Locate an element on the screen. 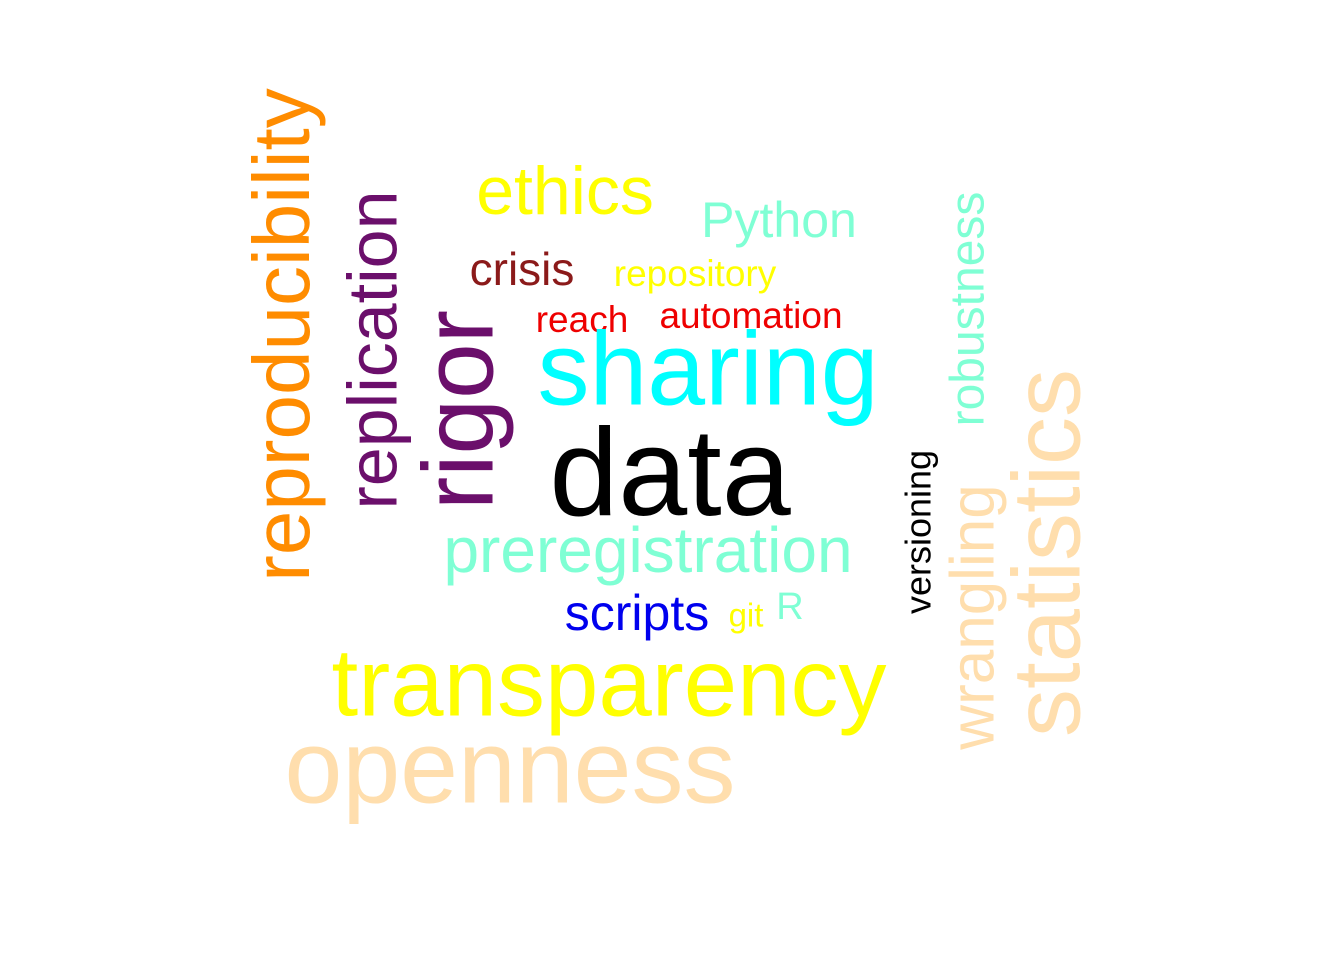  word-python: Python is located at coordinates (779, 220).